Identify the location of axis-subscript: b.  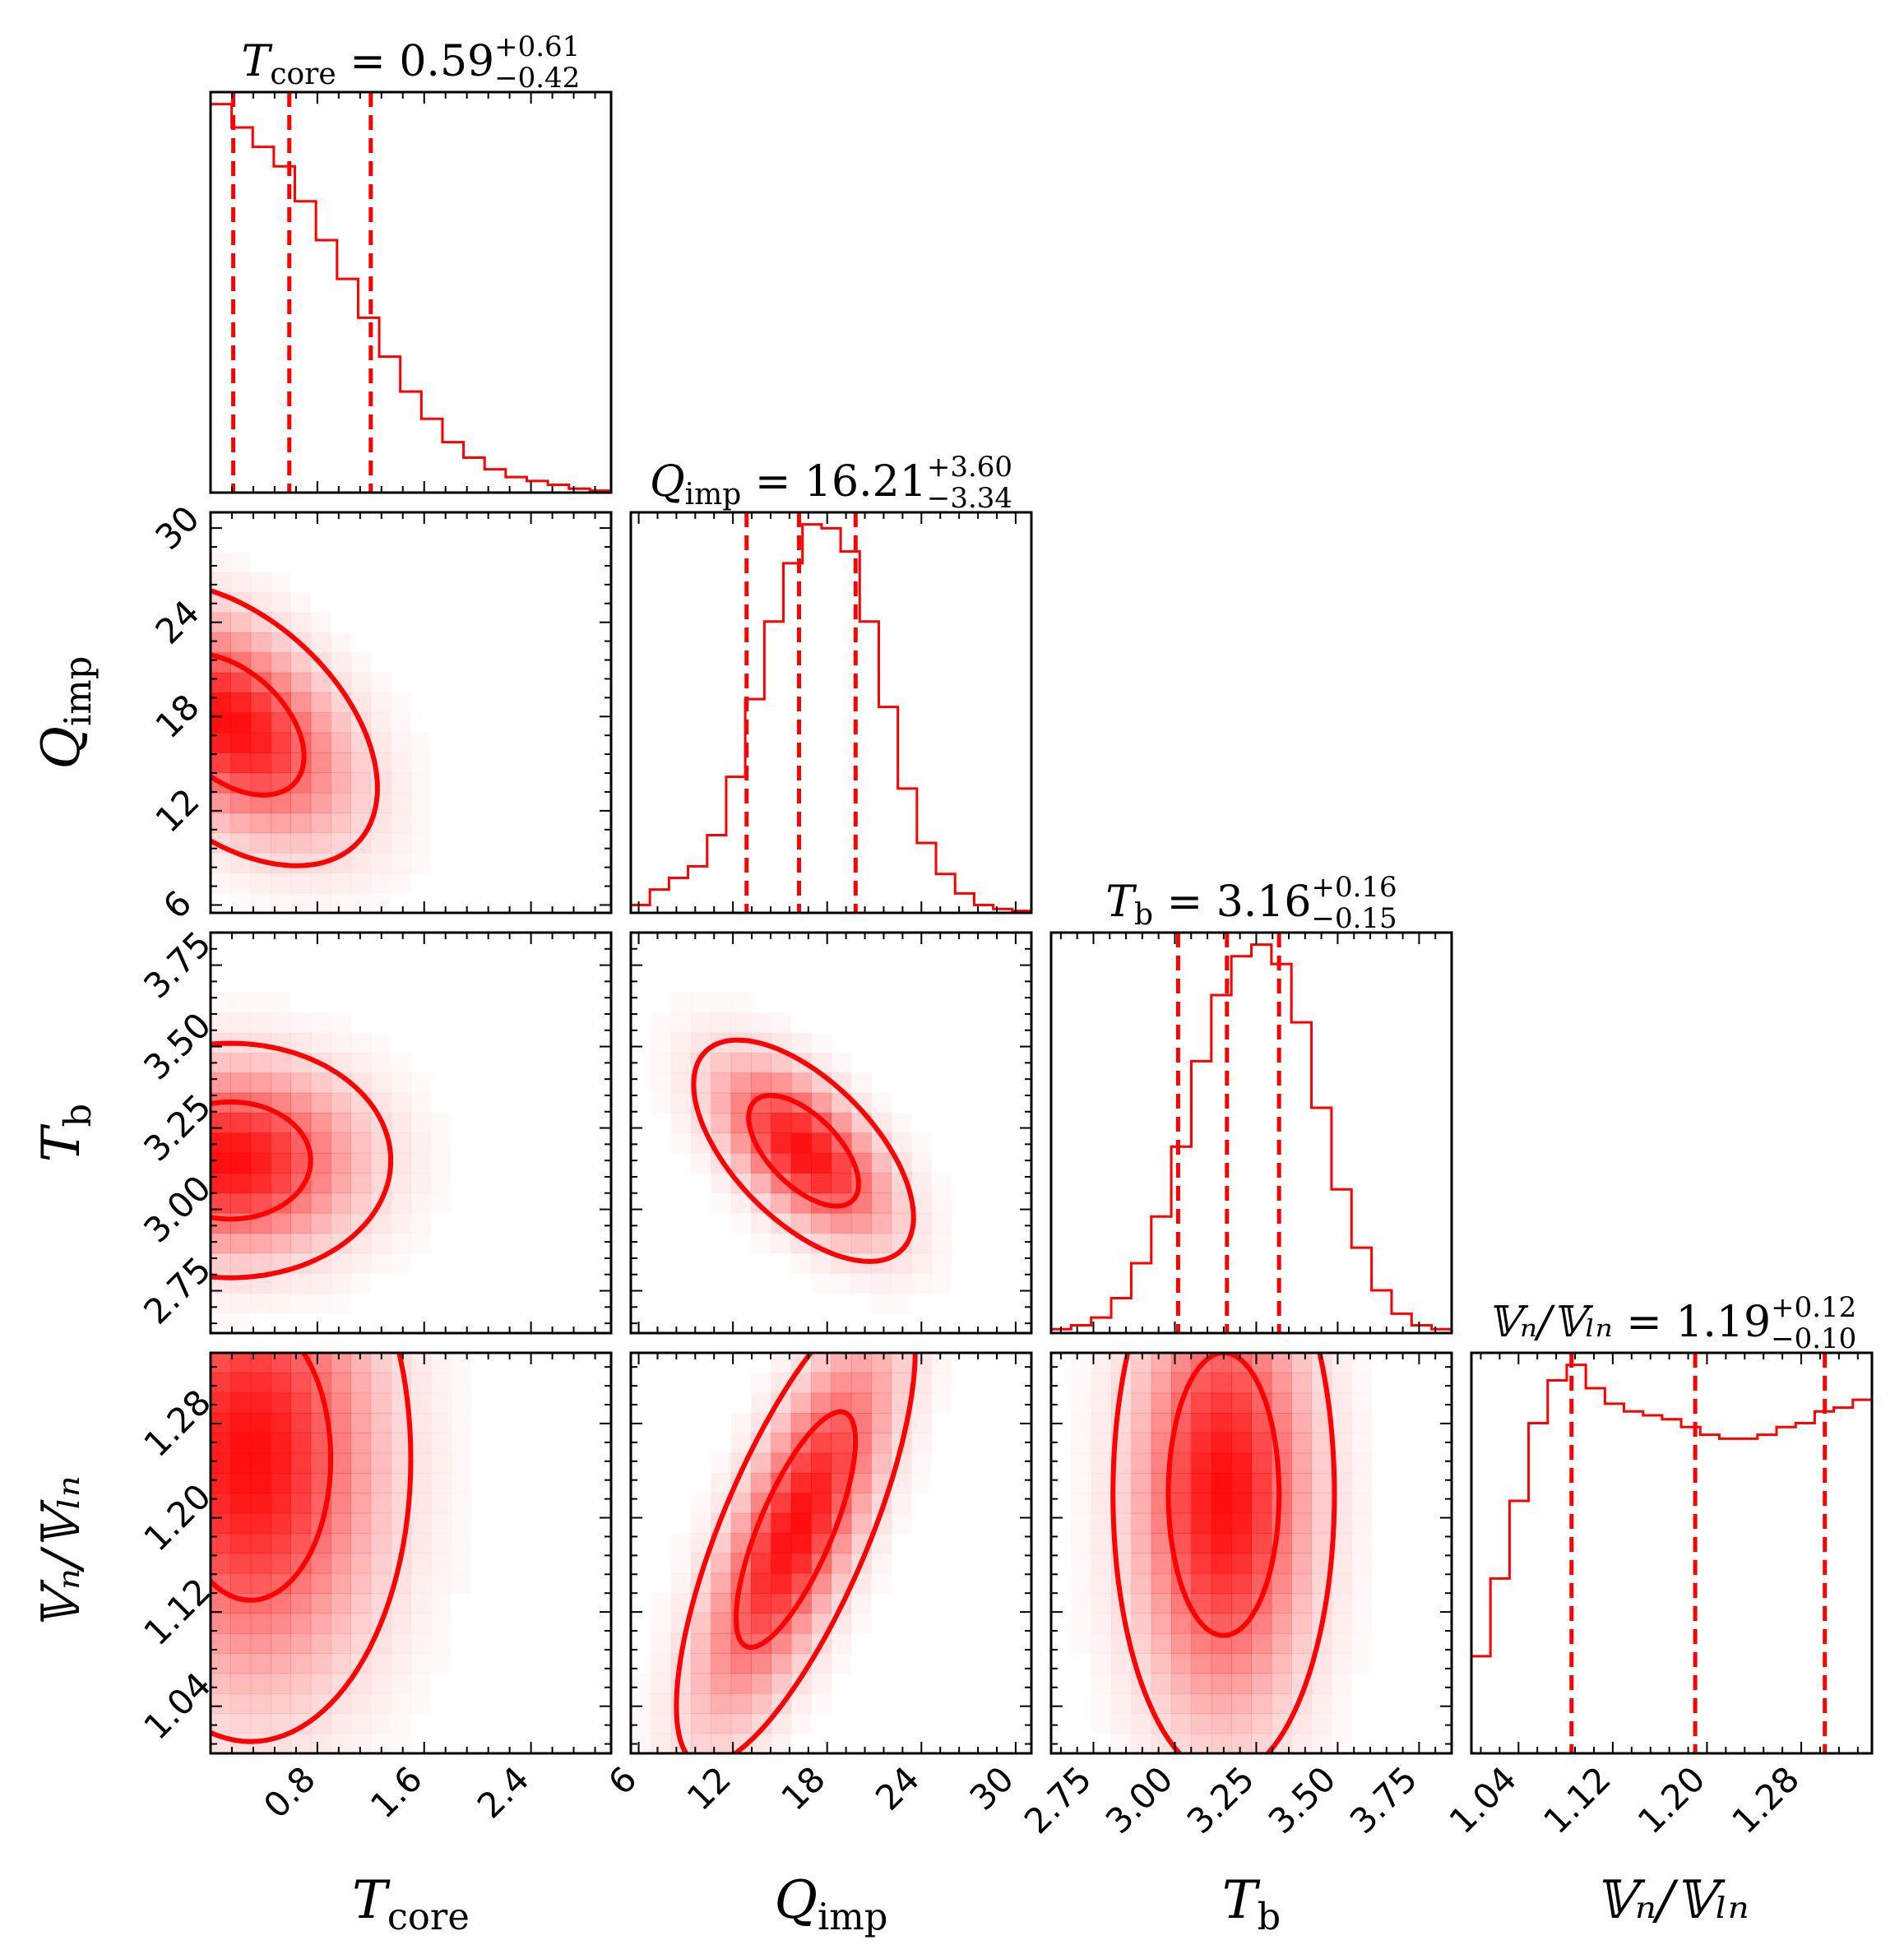
(1269, 1916).